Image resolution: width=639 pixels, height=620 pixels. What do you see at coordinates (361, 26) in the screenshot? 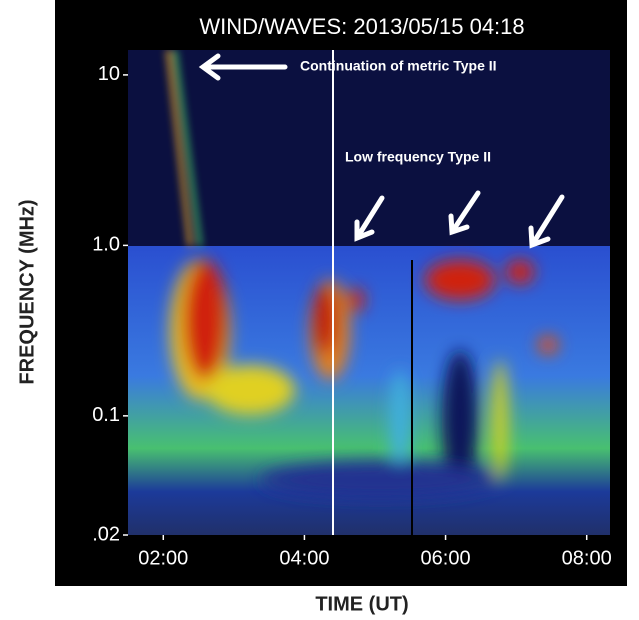
I see `chart-title: WIND/WAVES: 2013/05/15 04:18` at bounding box center [361, 26].